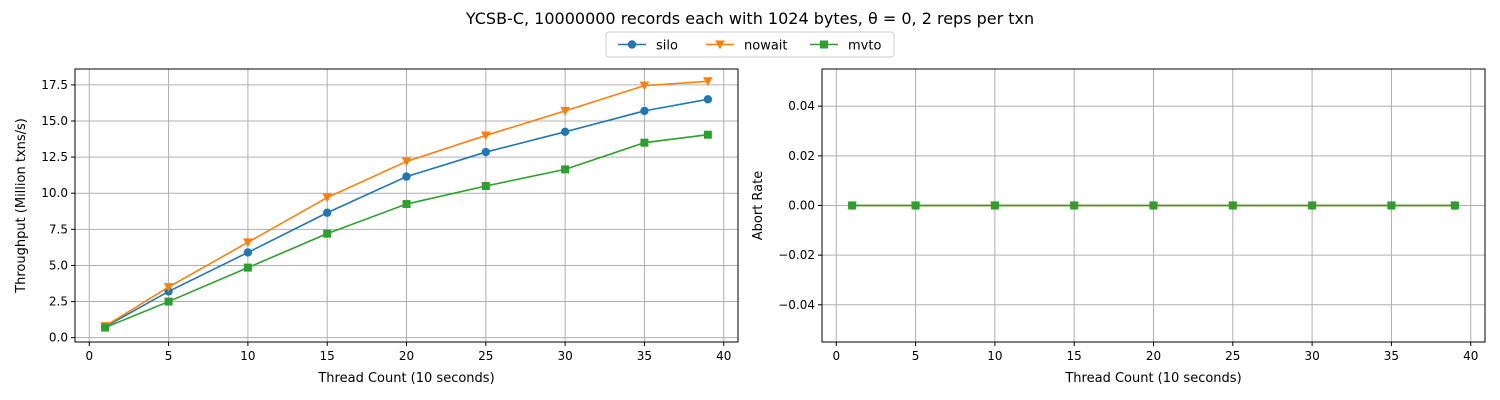 This screenshot has width=1500, height=400. Describe the element at coordinates (720, 45) in the screenshot. I see `legend-marker-nowait` at that location.